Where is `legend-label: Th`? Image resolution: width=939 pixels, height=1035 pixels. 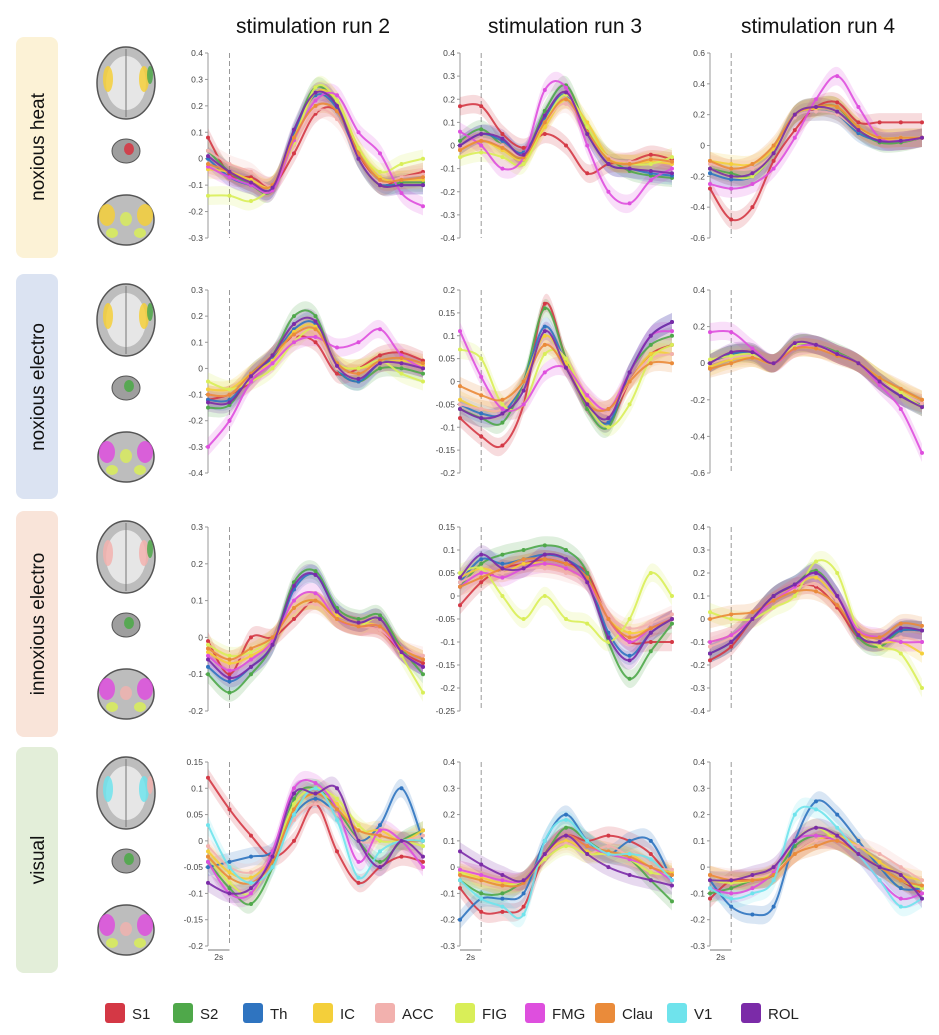
legend-label: Th is located at coordinates (279, 1014).